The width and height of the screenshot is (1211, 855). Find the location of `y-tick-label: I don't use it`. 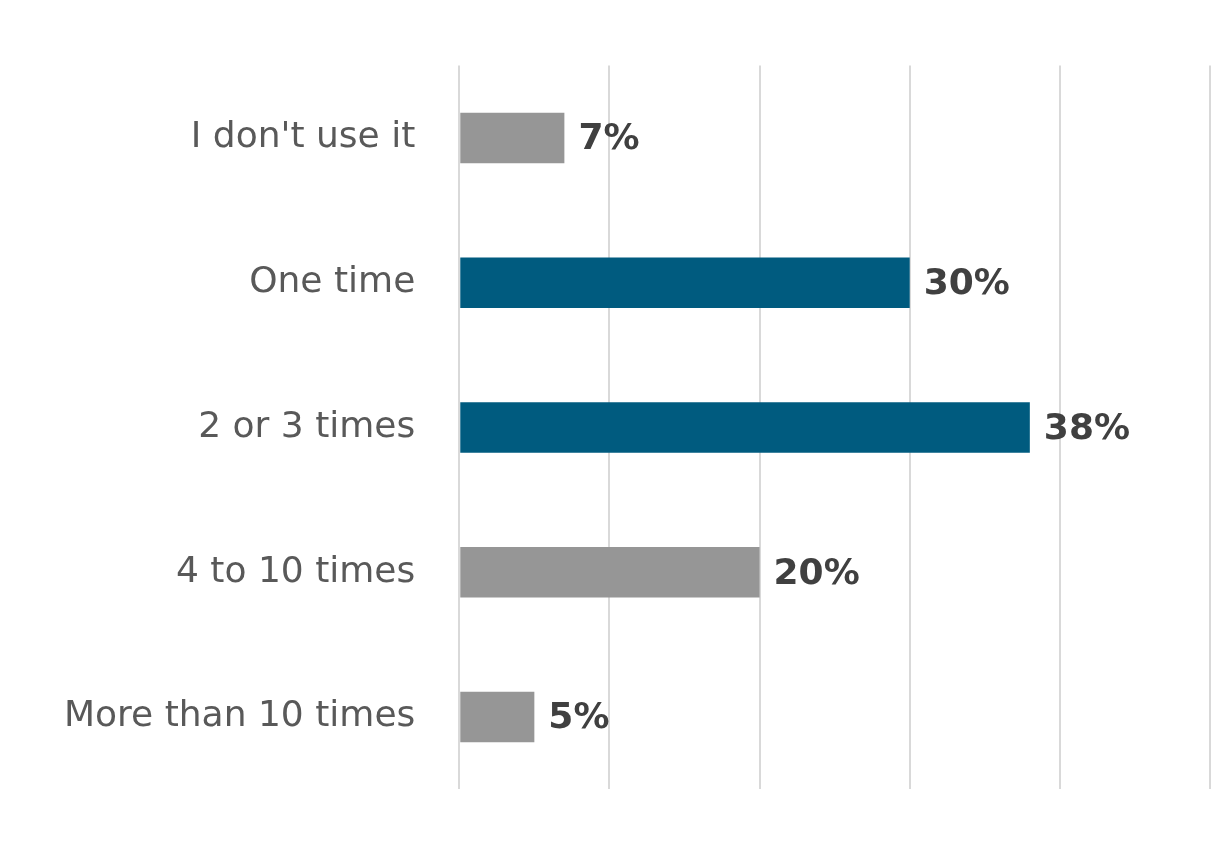

y-tick-label: I don't use it is located at coordinates (303, 135).